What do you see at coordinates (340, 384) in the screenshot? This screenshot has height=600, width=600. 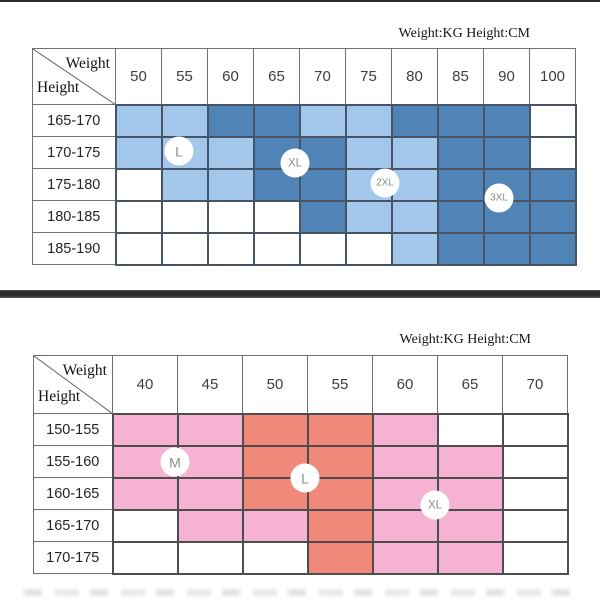 I see `weight-column-header: 55` at bounding box center [340, 384].